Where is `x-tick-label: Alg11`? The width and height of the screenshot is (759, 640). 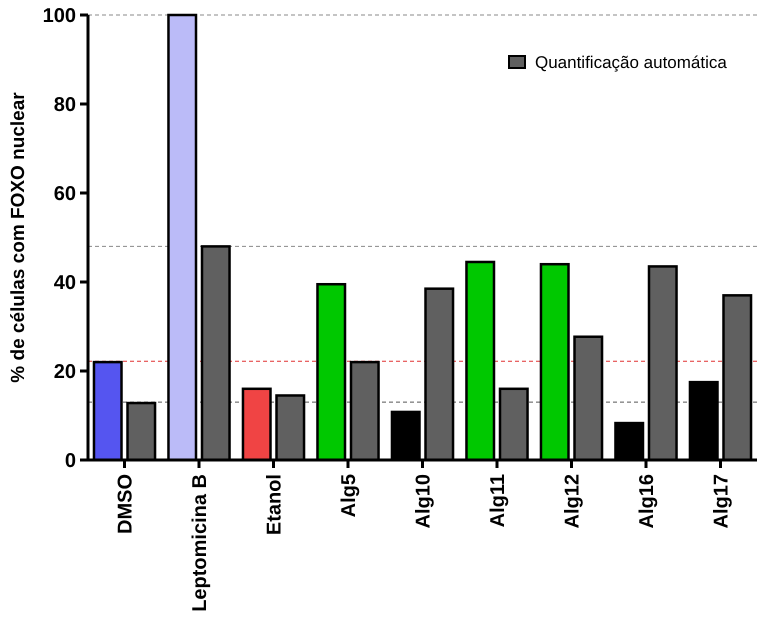
x-tick-label: Alg11 is located at coordinates (498, 501).